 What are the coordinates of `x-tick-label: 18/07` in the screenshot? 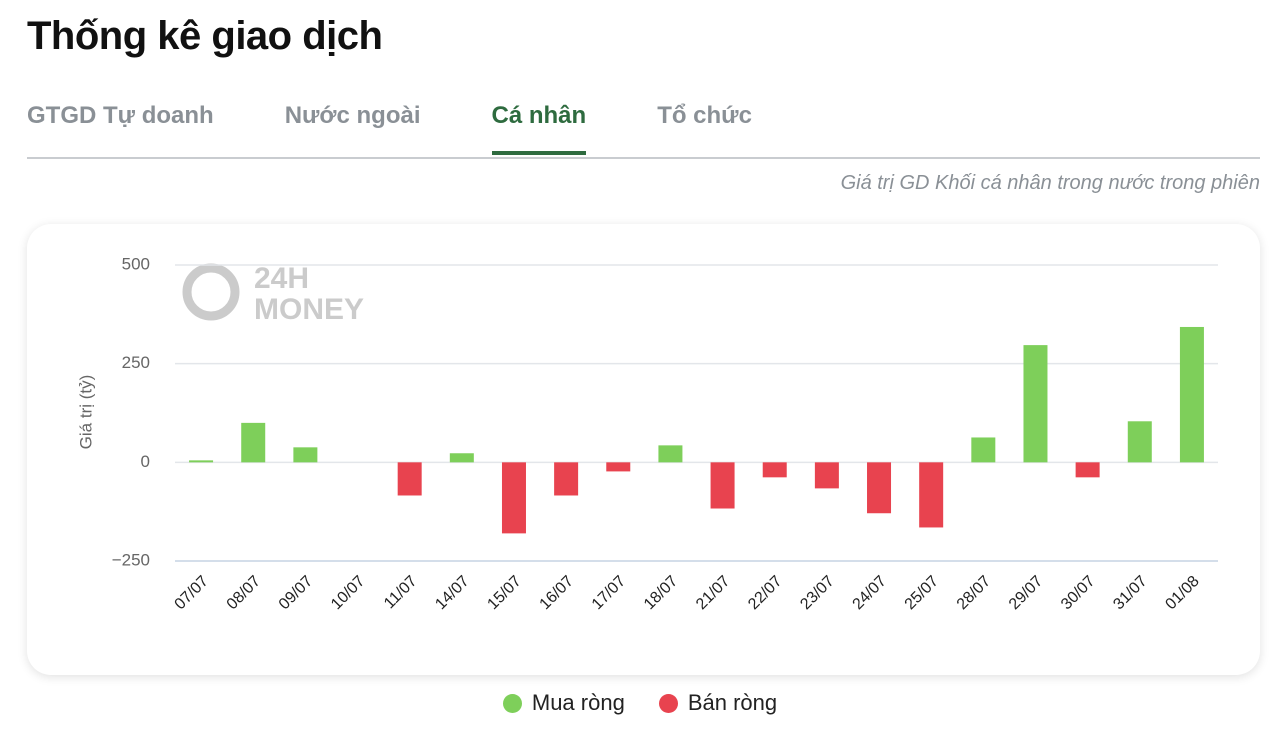 It's located at (661, 593).